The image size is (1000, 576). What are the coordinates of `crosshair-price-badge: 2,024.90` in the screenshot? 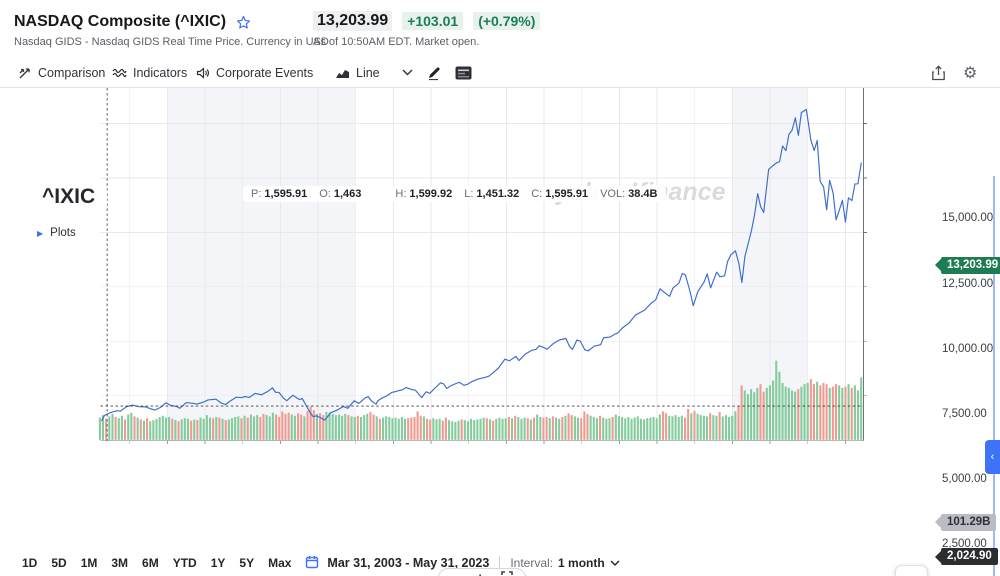 It's located at (966, 557).